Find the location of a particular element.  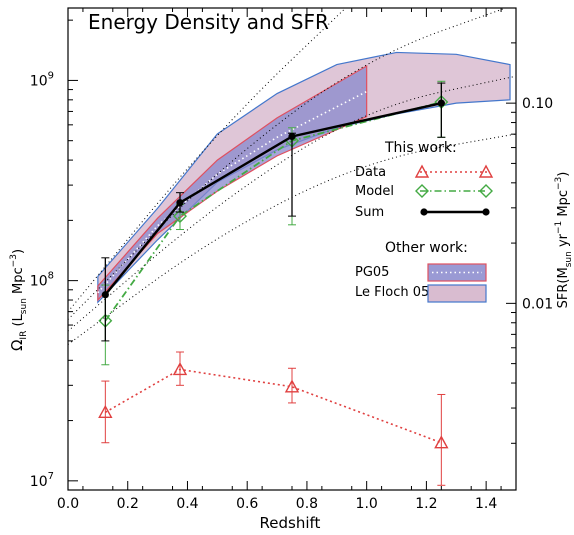

legend-label-pg05: PG05 is located at coordinates (372, 272).